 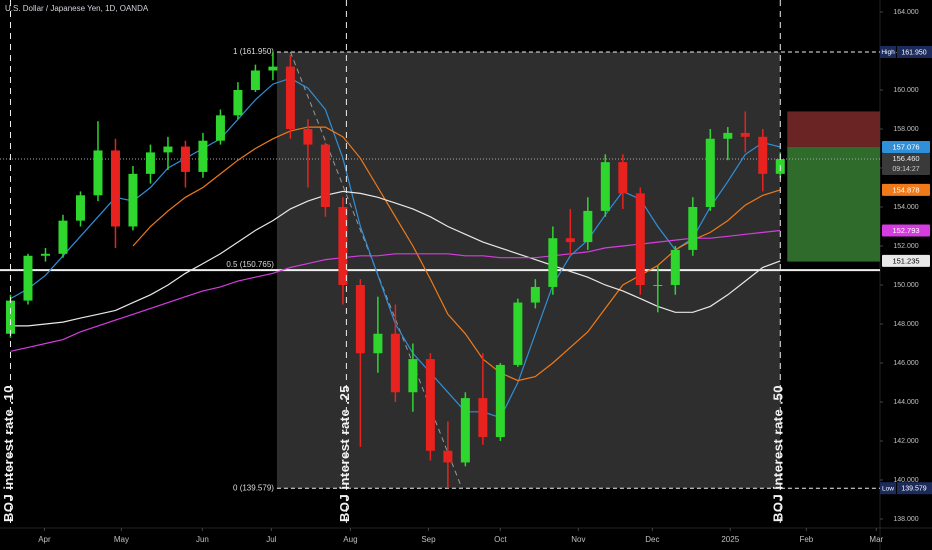 What do you see at coordinates (578, 539) in the screenshot?
I see `x-tick-label: Nov` at bounding box center [578, 539].